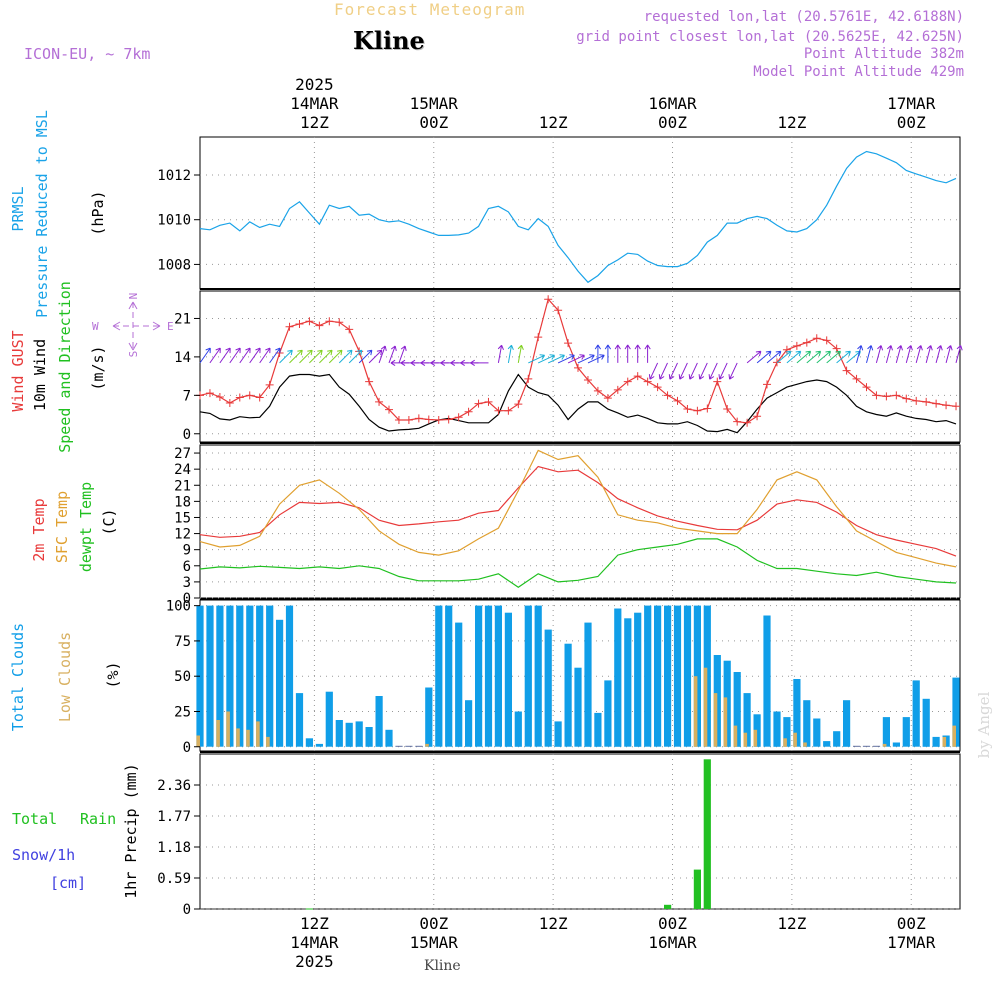 The width and height of the screenshot is (1000, 1000). Describe the element at coordinates (174, 265) in the screenshot. I see `y-tick-label: 1008` at that location.